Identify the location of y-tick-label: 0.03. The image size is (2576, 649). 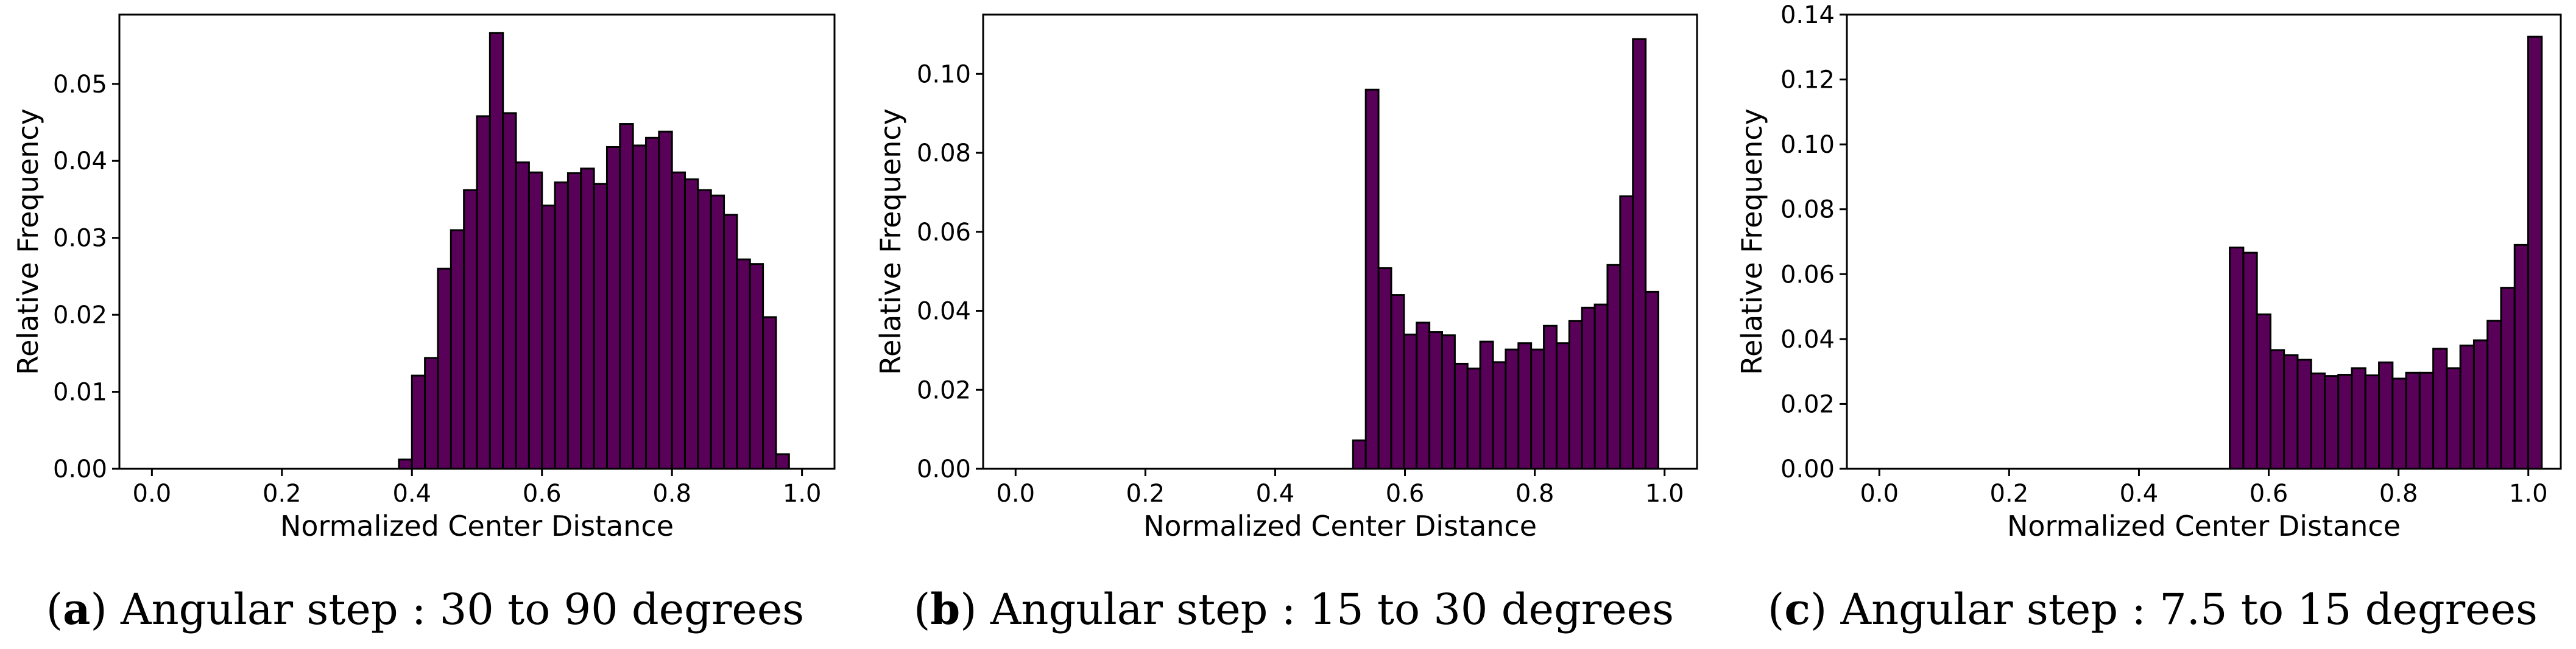
(80, 239).